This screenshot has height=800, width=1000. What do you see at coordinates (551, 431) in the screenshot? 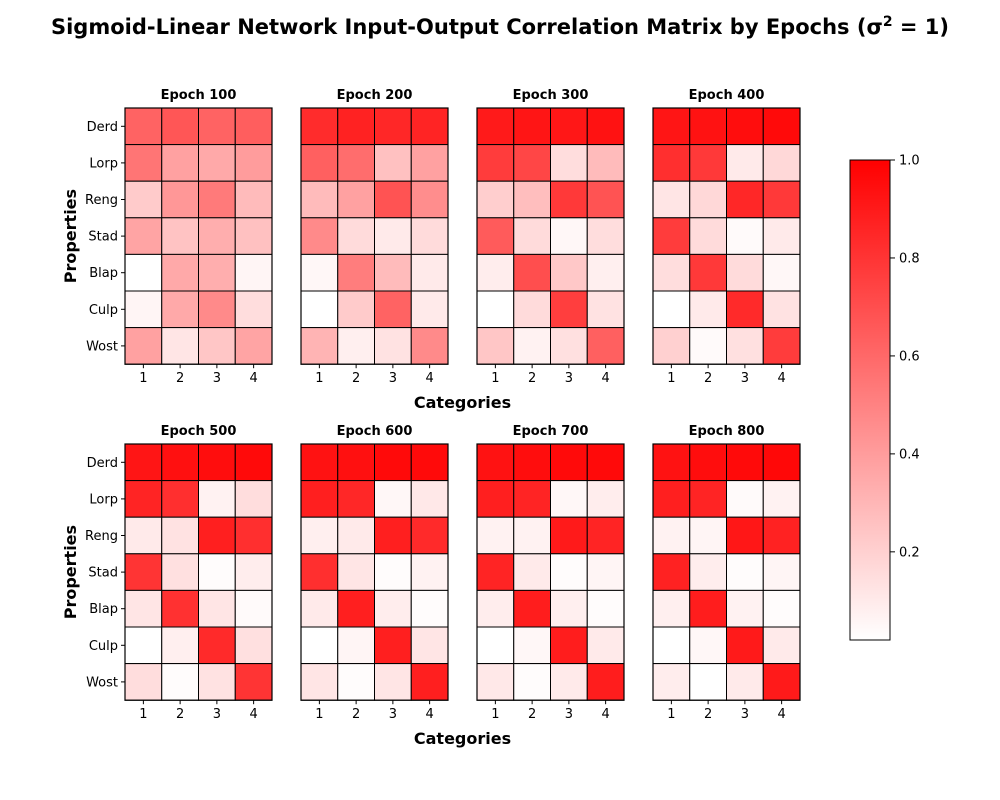
I see `panel-title: Epoch 700` at bounding box center [551, 431].